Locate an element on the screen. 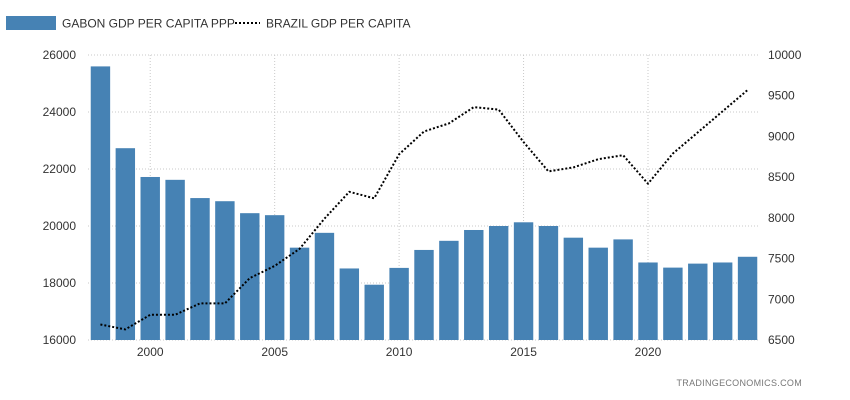 The height and width of the screenshot is (400, 850). bar-gabon-2000 is located at coordinates (150, 258).